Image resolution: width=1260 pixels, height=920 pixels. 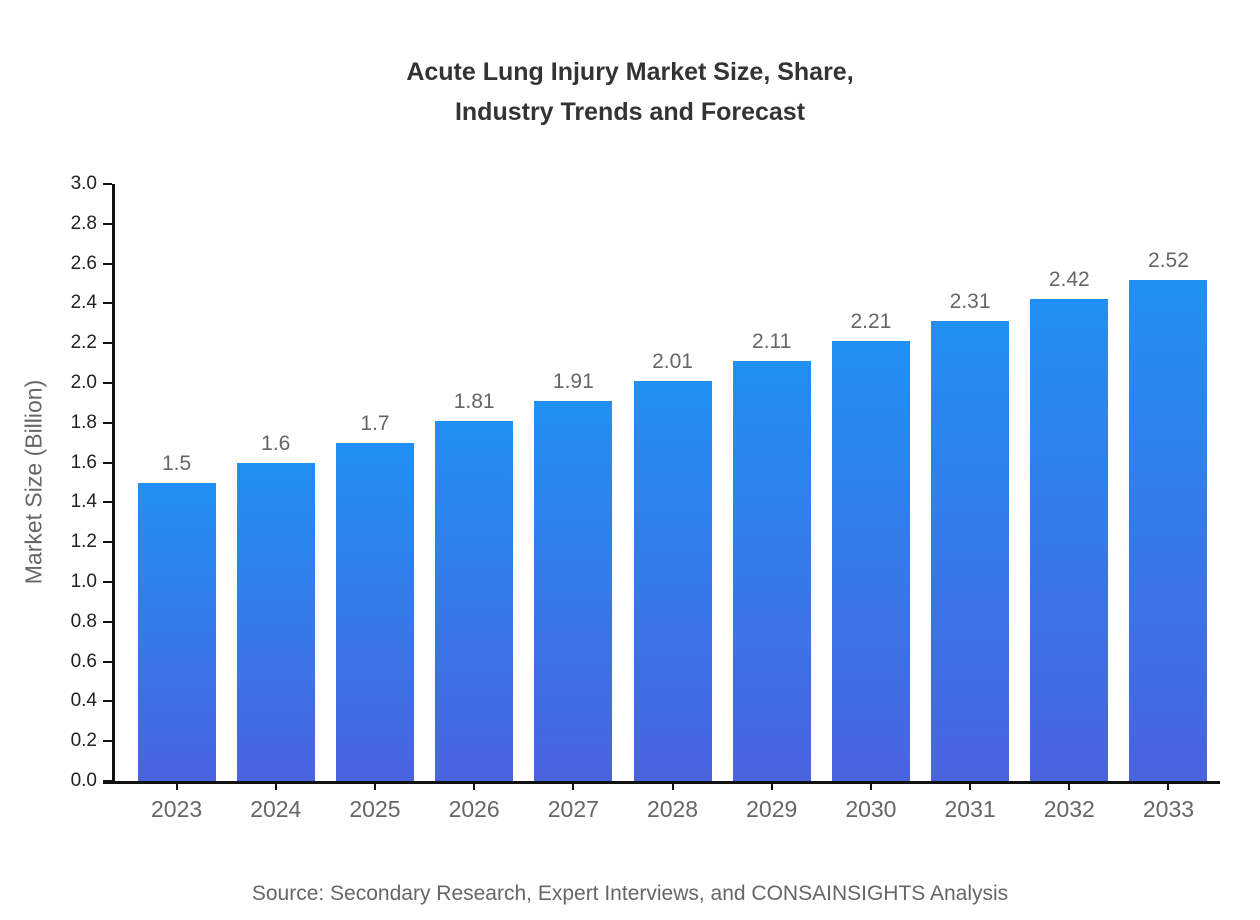 I want to click on bar-cell: 2.52, so click(x=1168, y=482).